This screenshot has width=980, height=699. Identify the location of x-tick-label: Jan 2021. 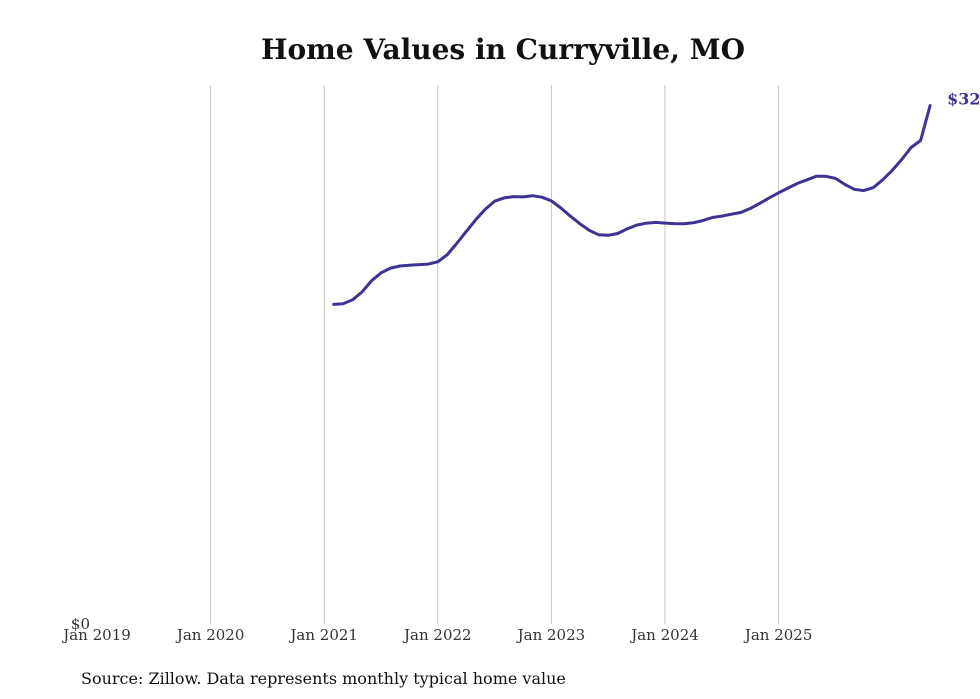
(323, 635).